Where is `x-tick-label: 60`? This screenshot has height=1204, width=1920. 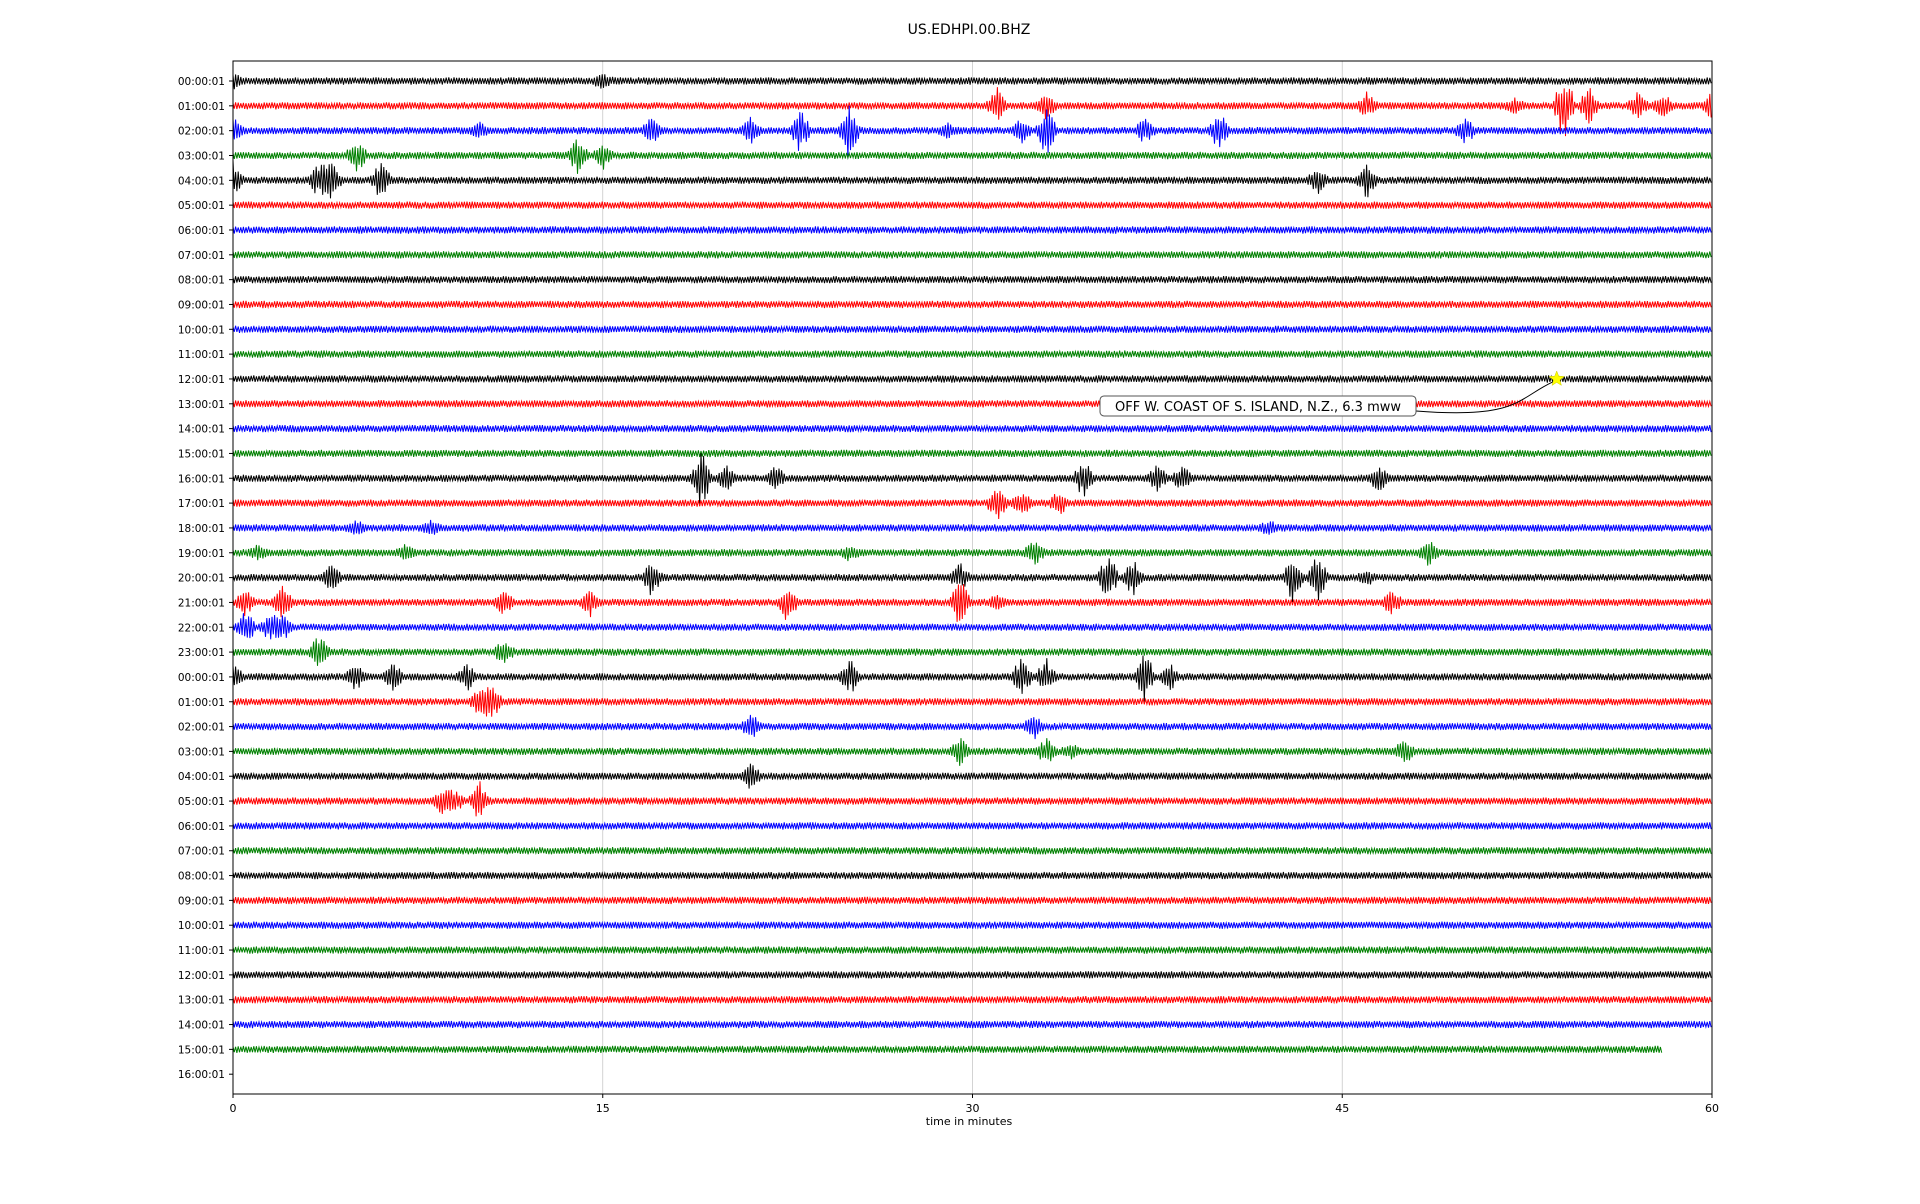 x-tick-label: 60 is located at coordinates (1712, 1108).